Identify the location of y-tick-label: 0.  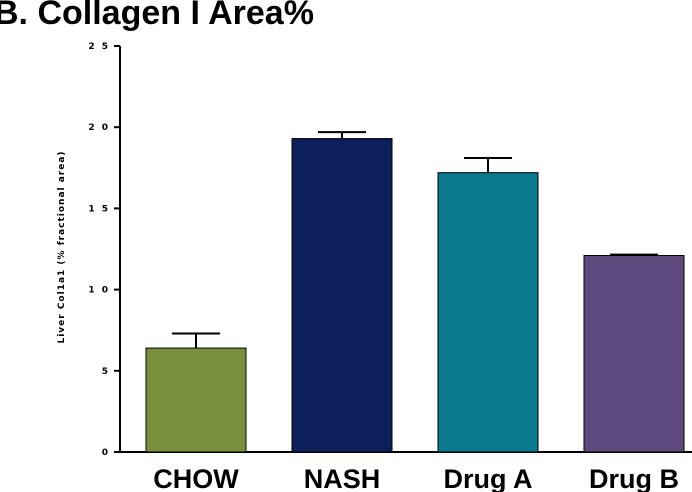
(106, 453).